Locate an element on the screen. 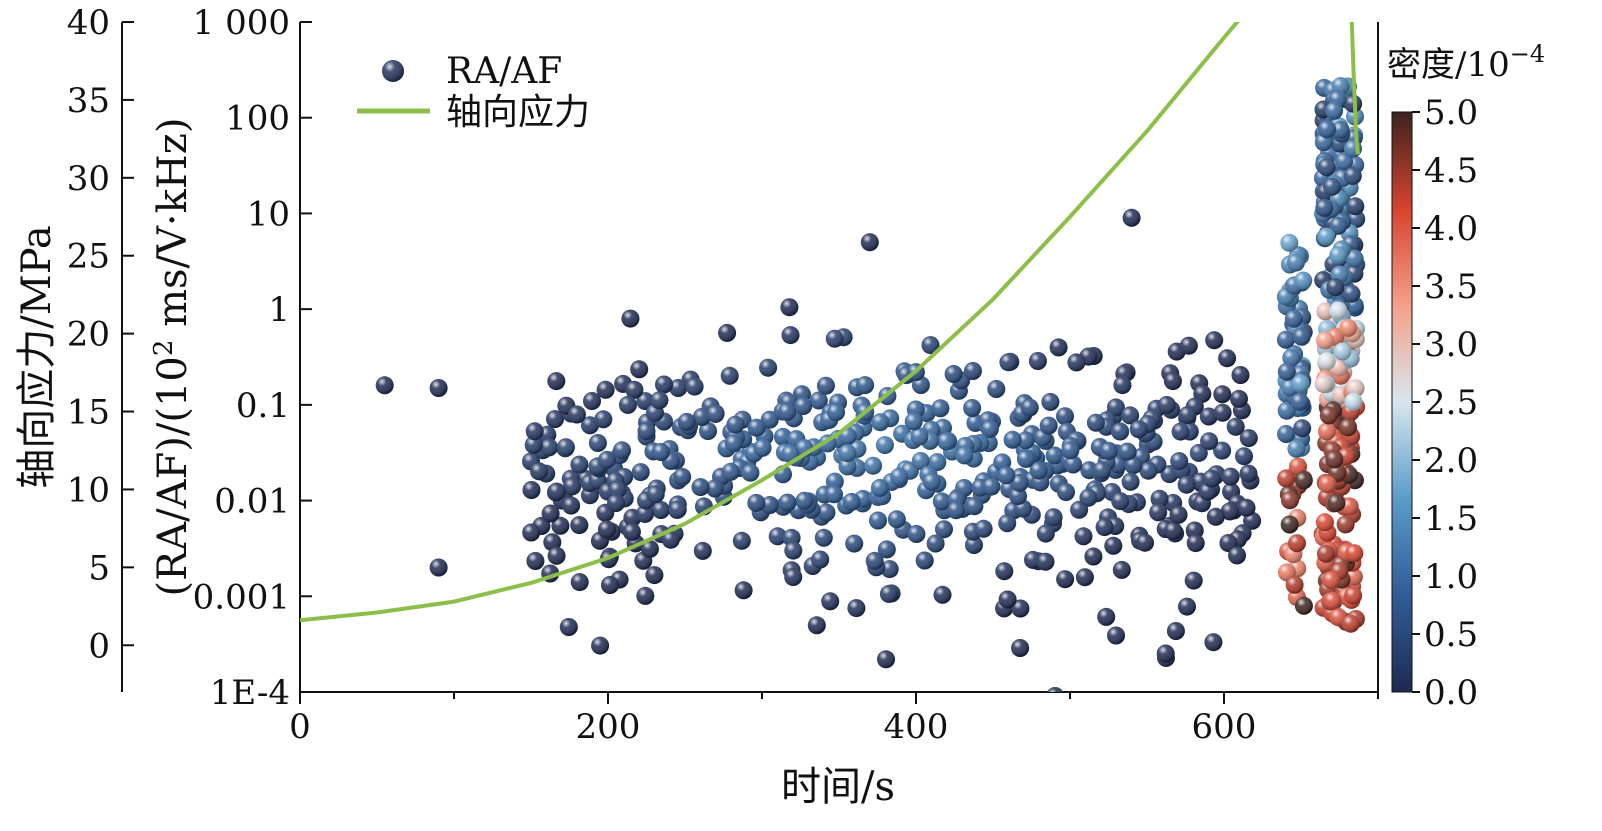 This screenshot has width=1602, height=831. y-log-tick-label: 0.01 is located at coordinates (252, 502).